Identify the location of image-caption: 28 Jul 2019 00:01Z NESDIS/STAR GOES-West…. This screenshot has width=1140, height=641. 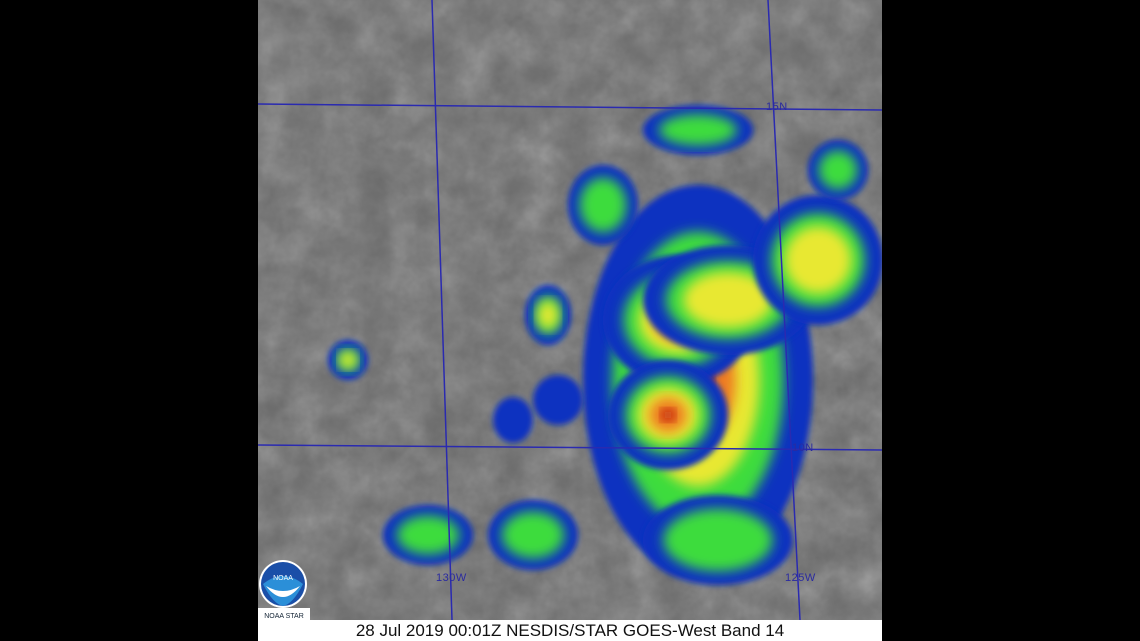
(570, 630).